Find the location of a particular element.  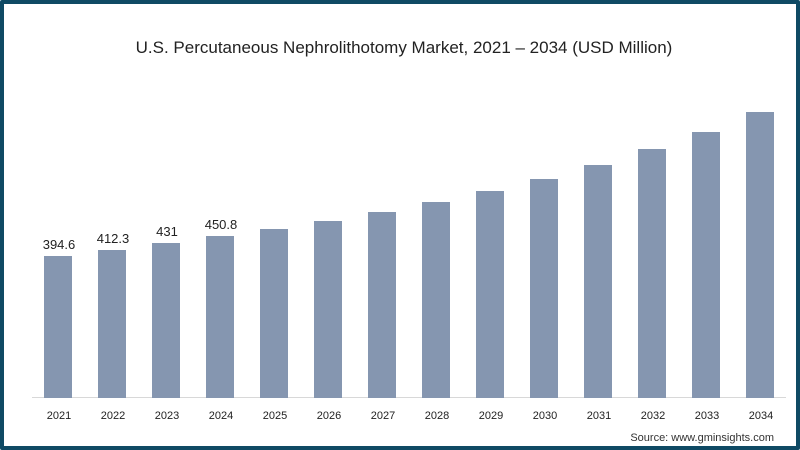

x-tick-label: 2026 is located at coordinates (329, 416).